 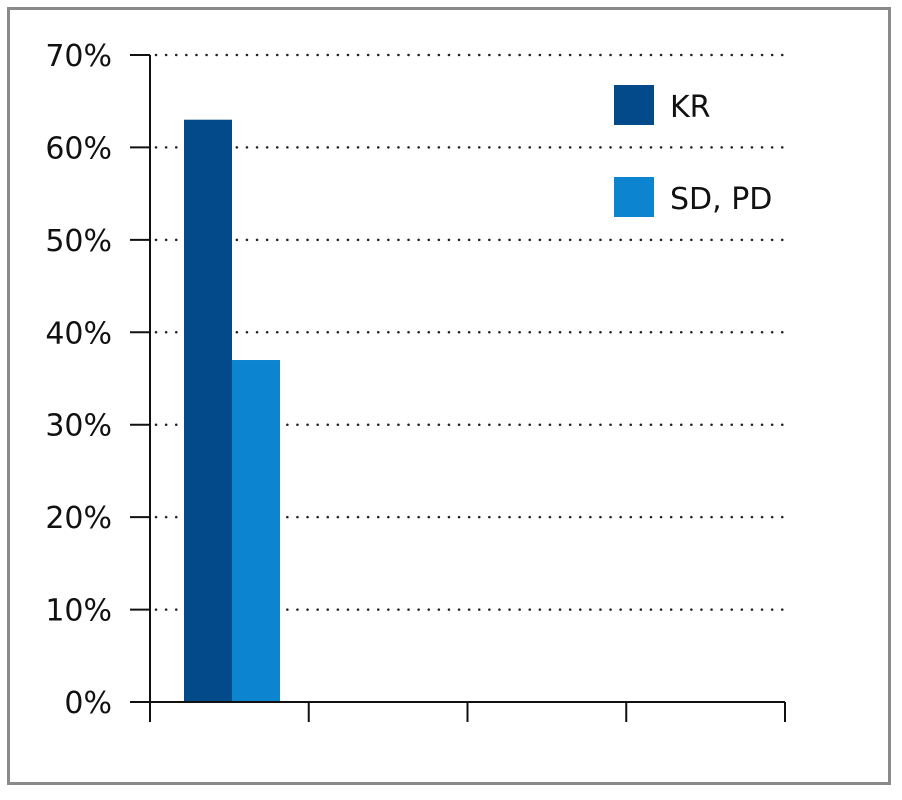 I want to click on legend-swatch-kr, so click(x=634, y=105).